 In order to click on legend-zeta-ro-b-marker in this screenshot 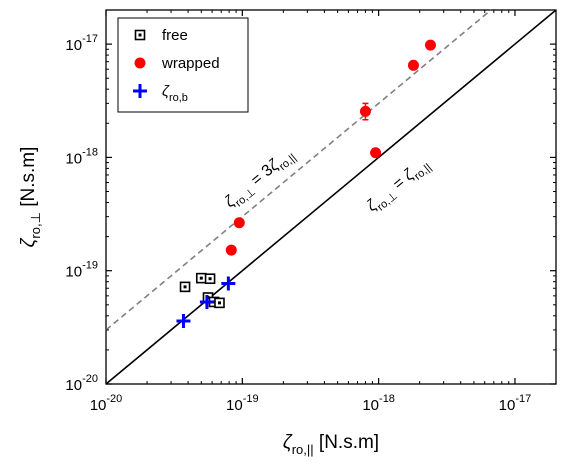, I will do `click(140, 91)`.